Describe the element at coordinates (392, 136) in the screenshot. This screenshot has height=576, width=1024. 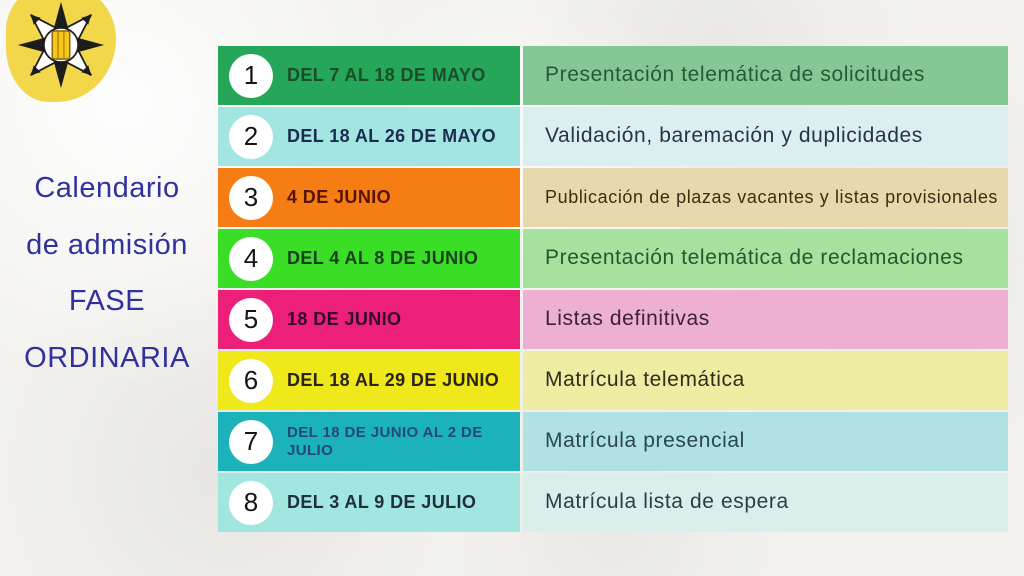
I see `step-date: DEL 18 AL 26 DE MAYO` at that location.